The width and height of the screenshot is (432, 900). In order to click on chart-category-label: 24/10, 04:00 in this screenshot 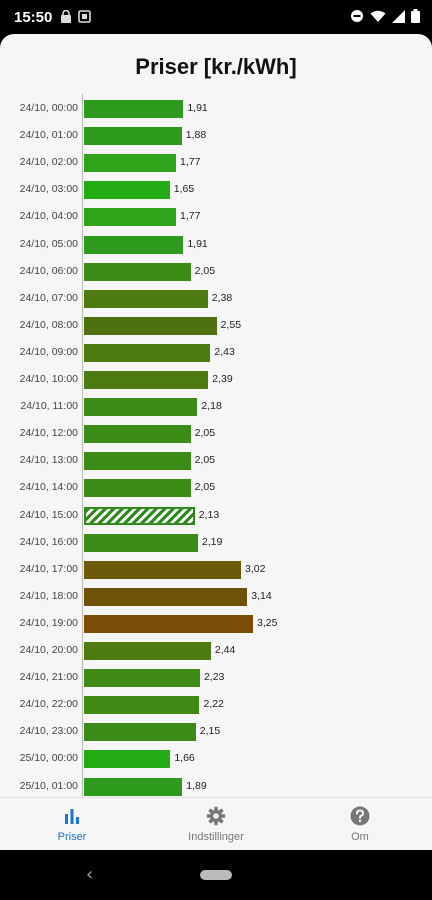, I will do `click(48, 216)`.